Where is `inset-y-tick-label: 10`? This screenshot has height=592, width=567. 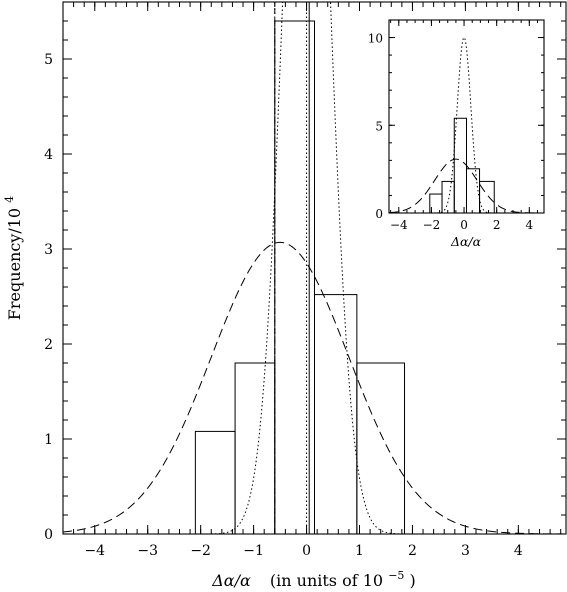
inset-y-tick-label: 10 is located at coordinates (375, 39).